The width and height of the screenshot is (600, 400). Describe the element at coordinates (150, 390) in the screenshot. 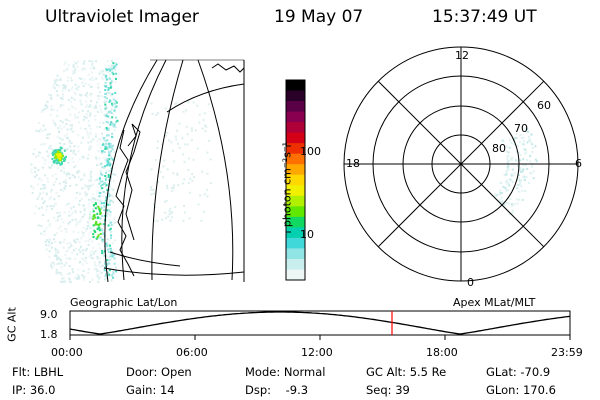

I see `status-gain: Gain: 14` at that location.